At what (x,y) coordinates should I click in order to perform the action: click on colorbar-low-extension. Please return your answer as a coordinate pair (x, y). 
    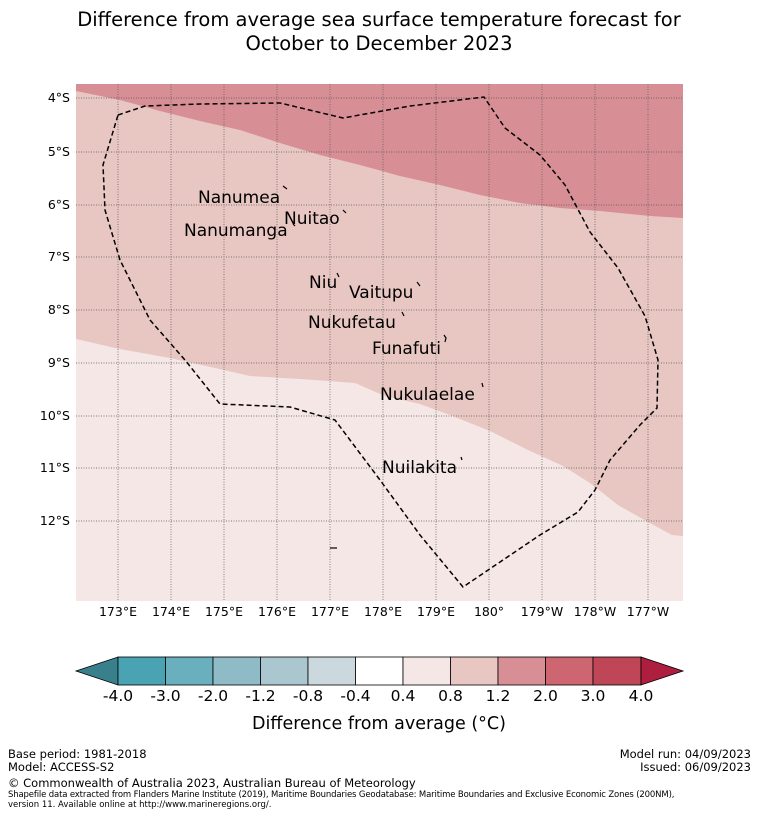
    Looking at the image, I should click on (96, 671).